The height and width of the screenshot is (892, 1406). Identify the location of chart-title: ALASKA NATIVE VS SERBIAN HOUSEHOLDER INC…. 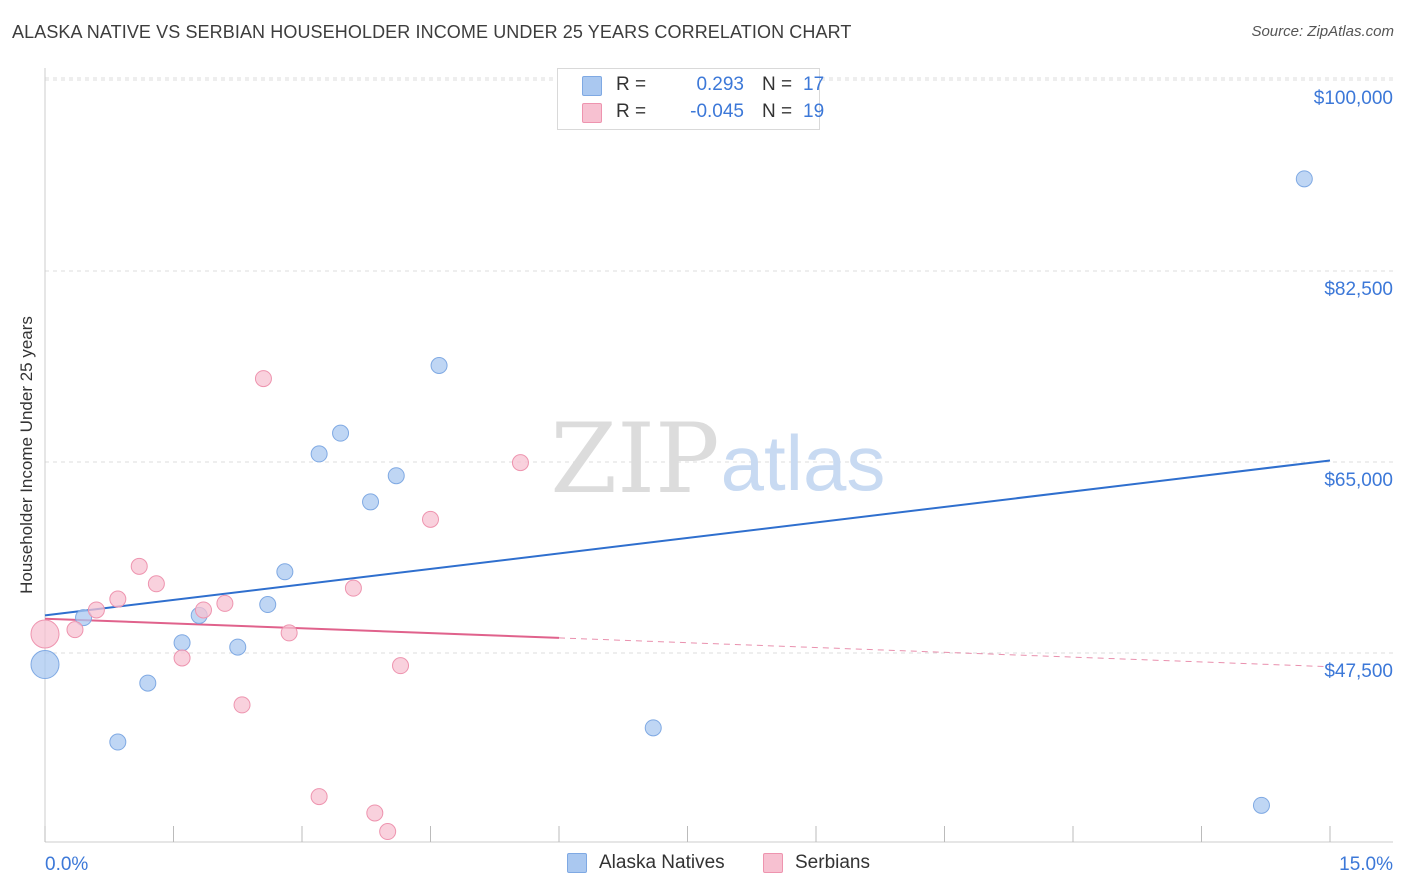
(432, 32).